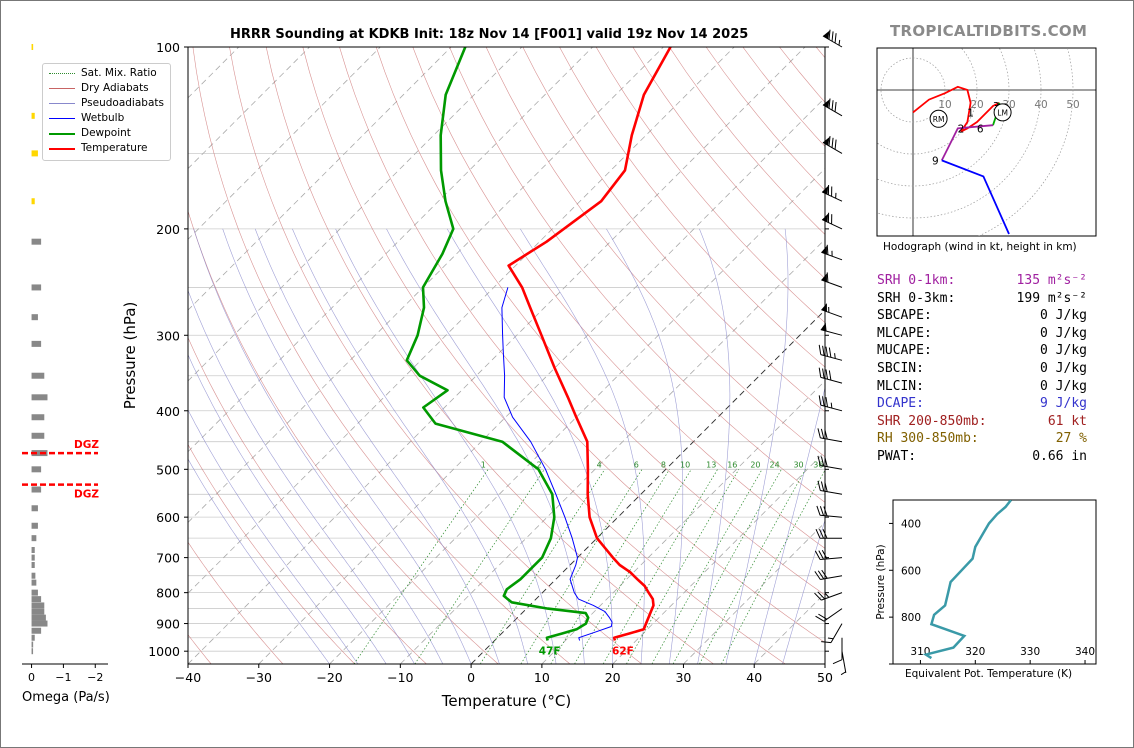 This screenshot has width=1134, height=748. What do you see at coordinates (683, 677) in the screenshot?
I see `x-tick-label: 30` at bounding box center [683, 677].